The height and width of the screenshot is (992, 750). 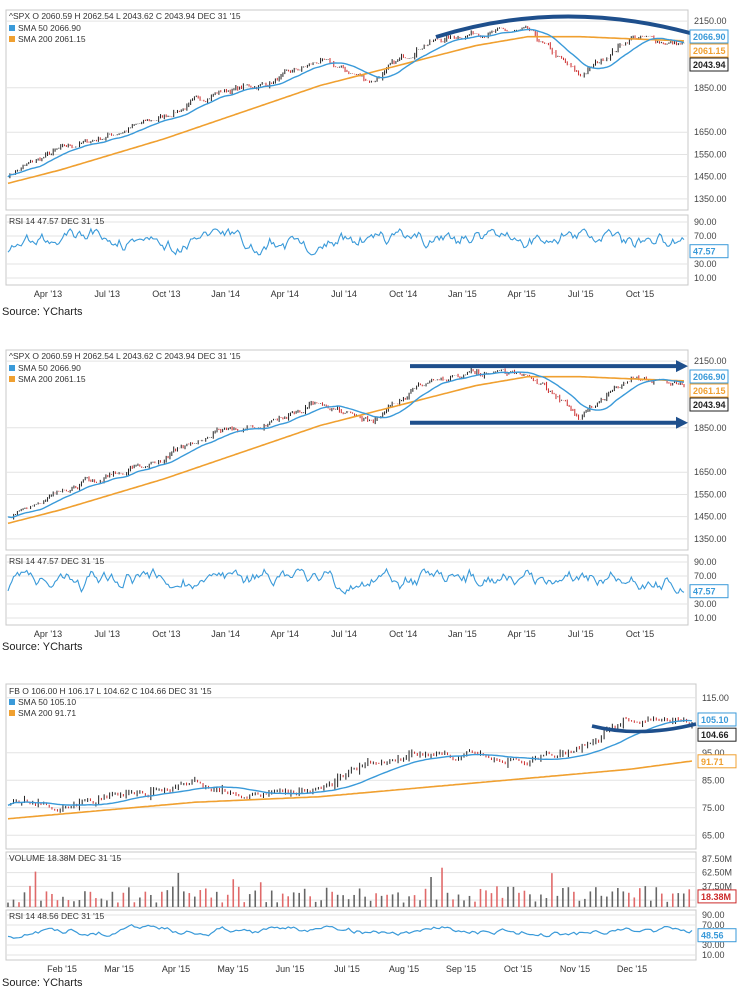 I want to click on x-tick-label: Jul '13, so click(x=107, y=294).